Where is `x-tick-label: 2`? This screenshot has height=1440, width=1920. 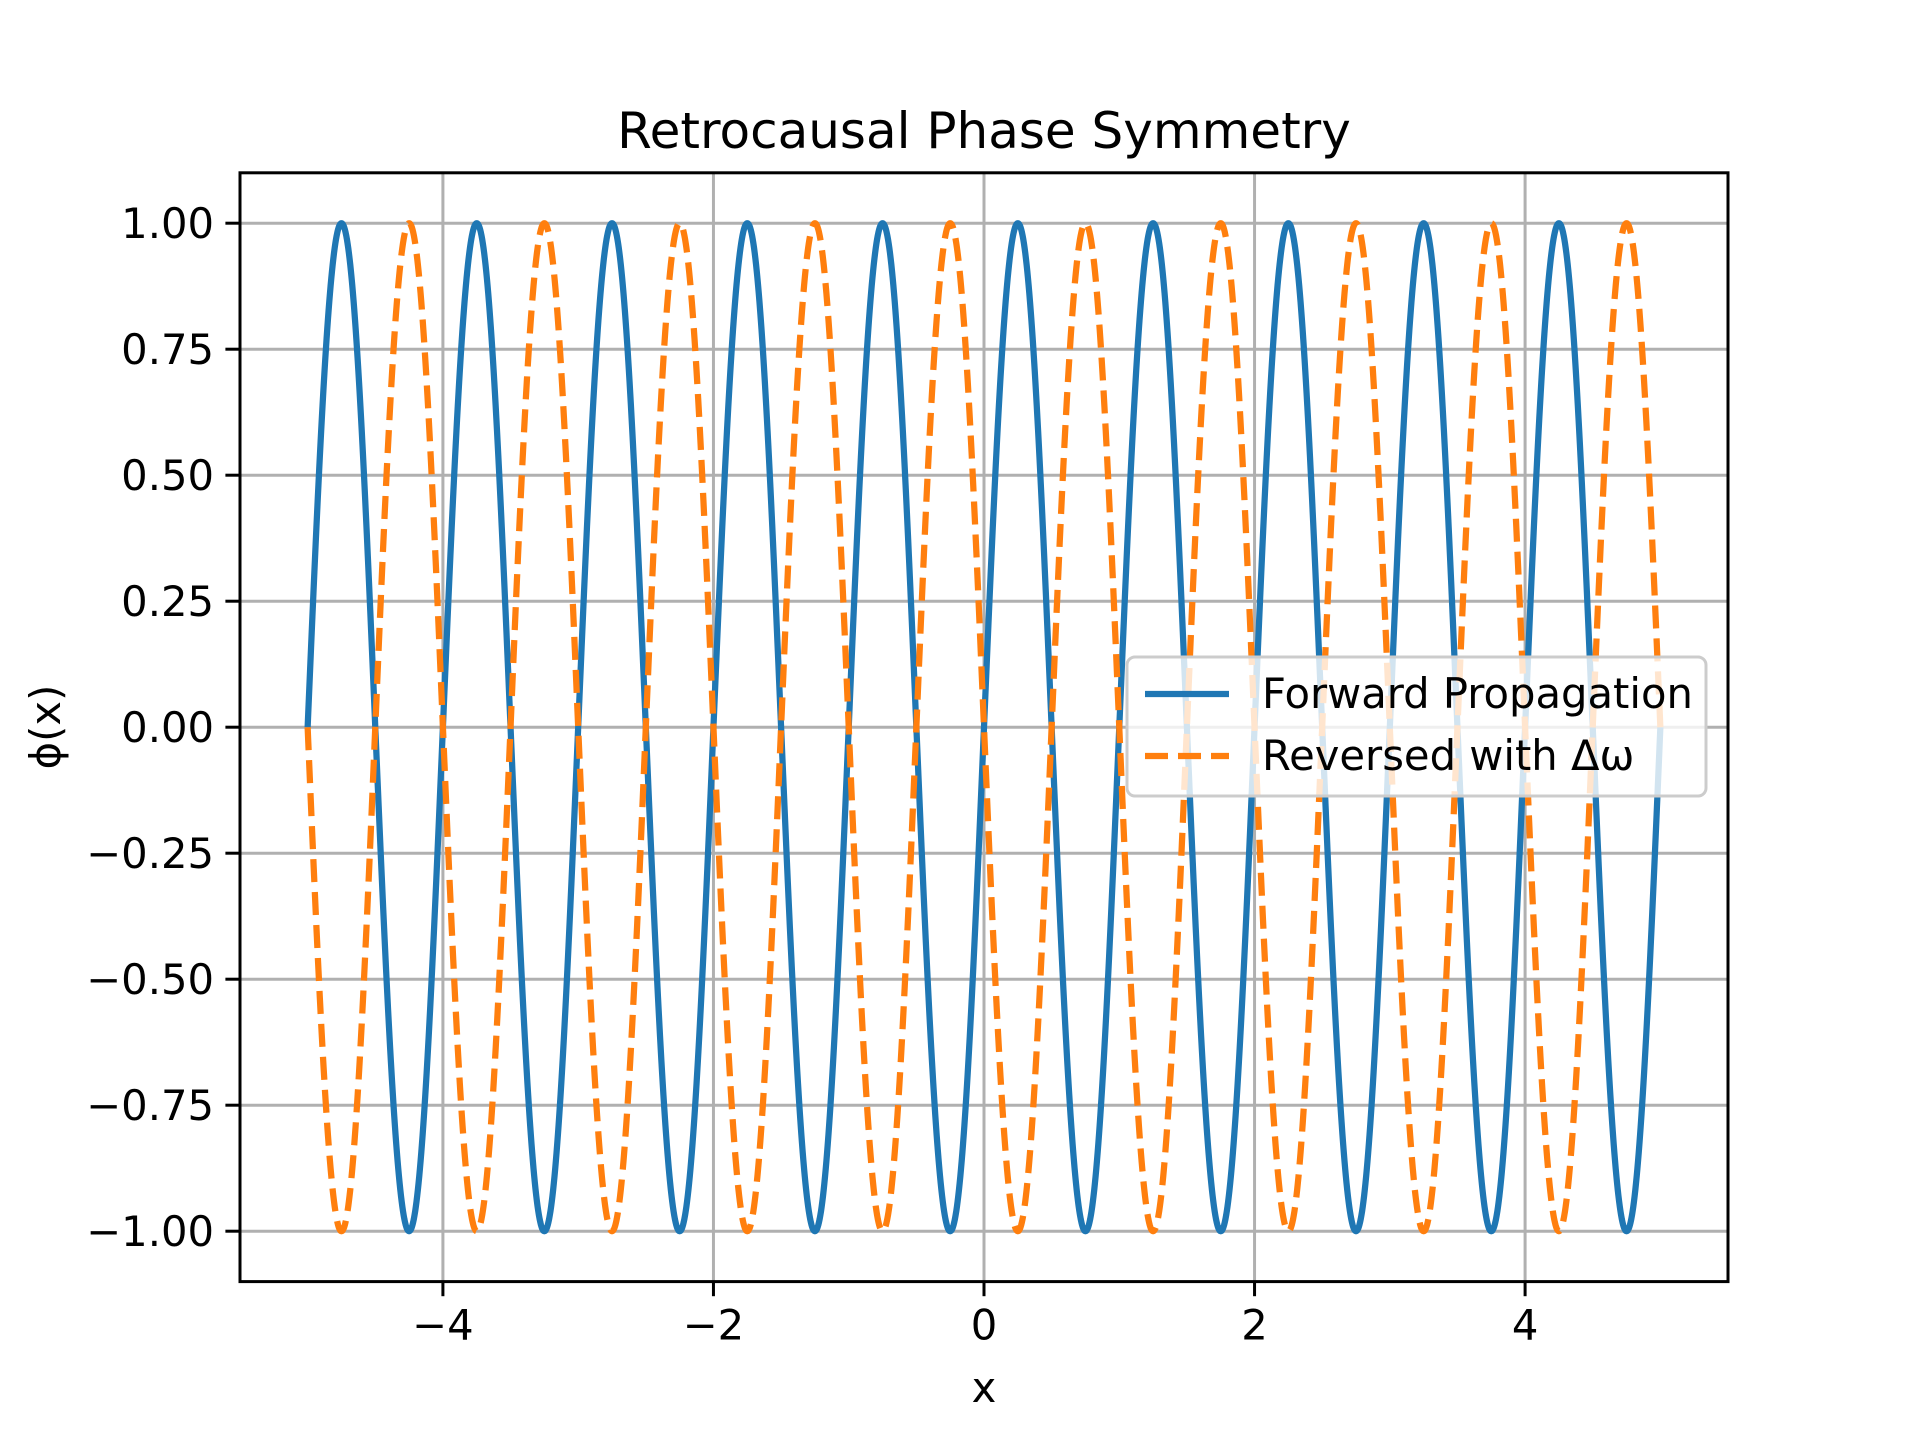 x-tick-label: 2 is located at coordinates (1254, 1325).